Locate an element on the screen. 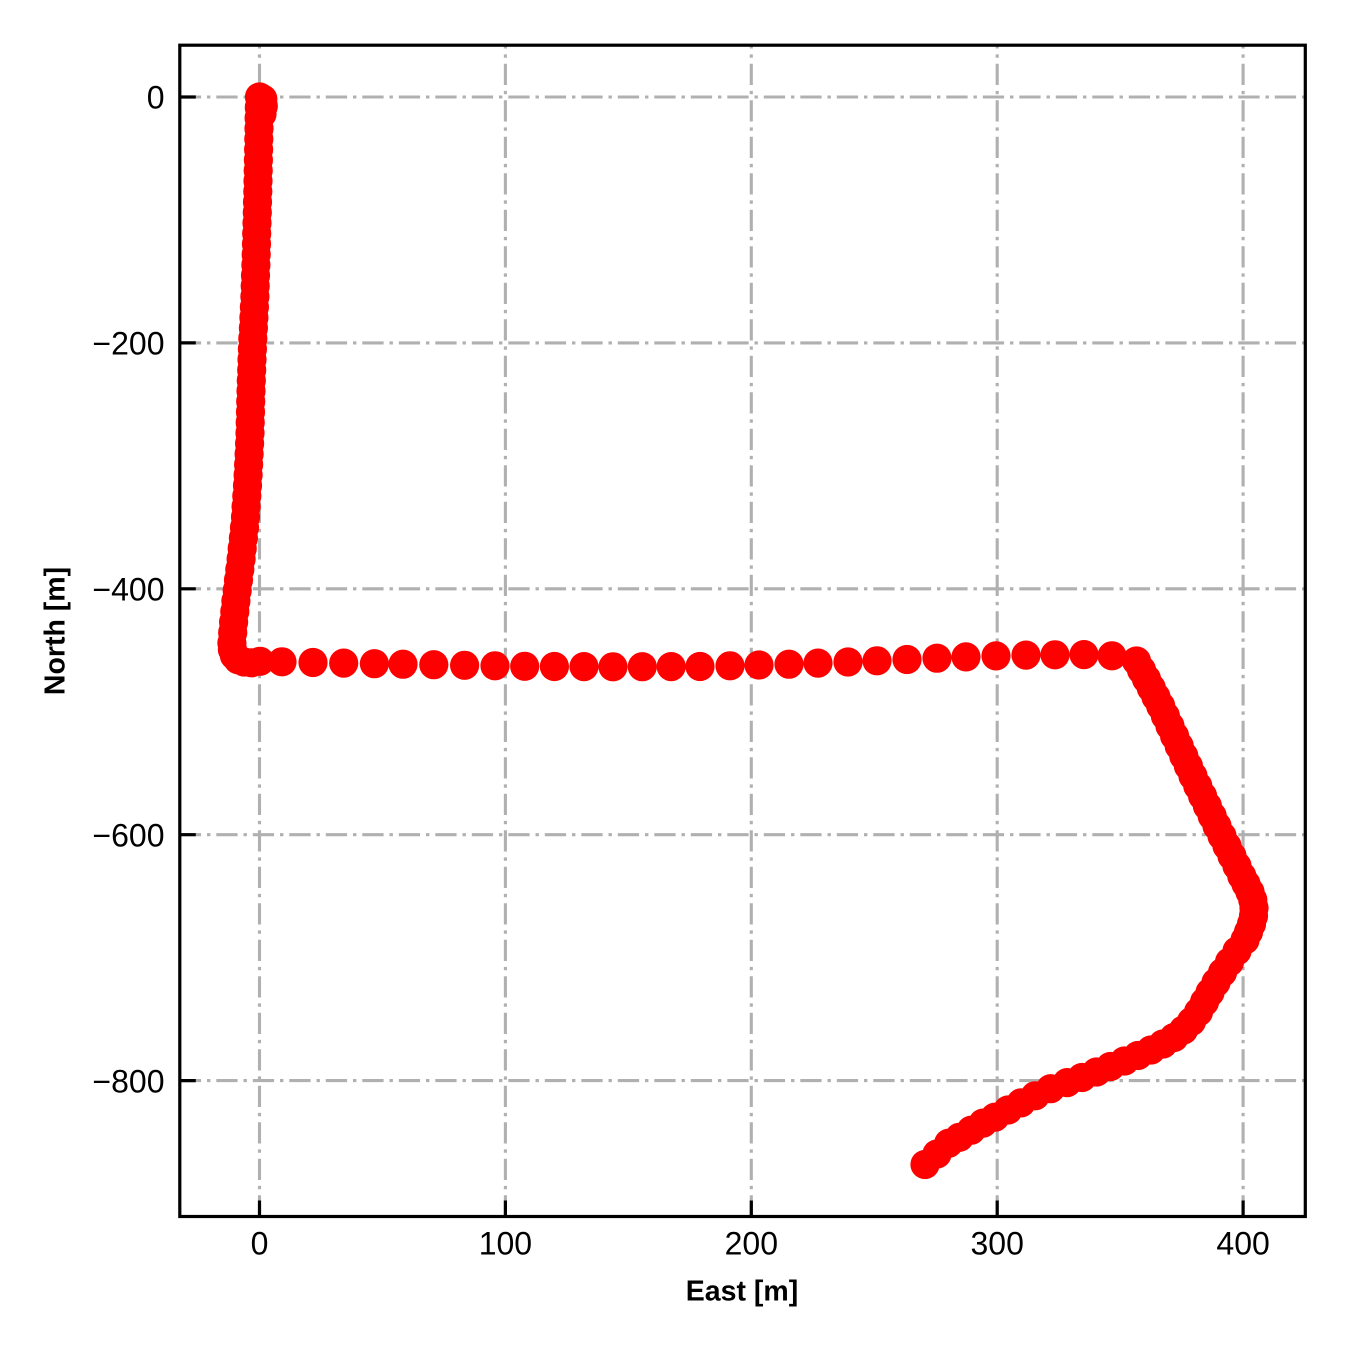 The height and width of the screenshot is (1350, 1350). svg-text: 400 is located at coordinates (1242, 1244).